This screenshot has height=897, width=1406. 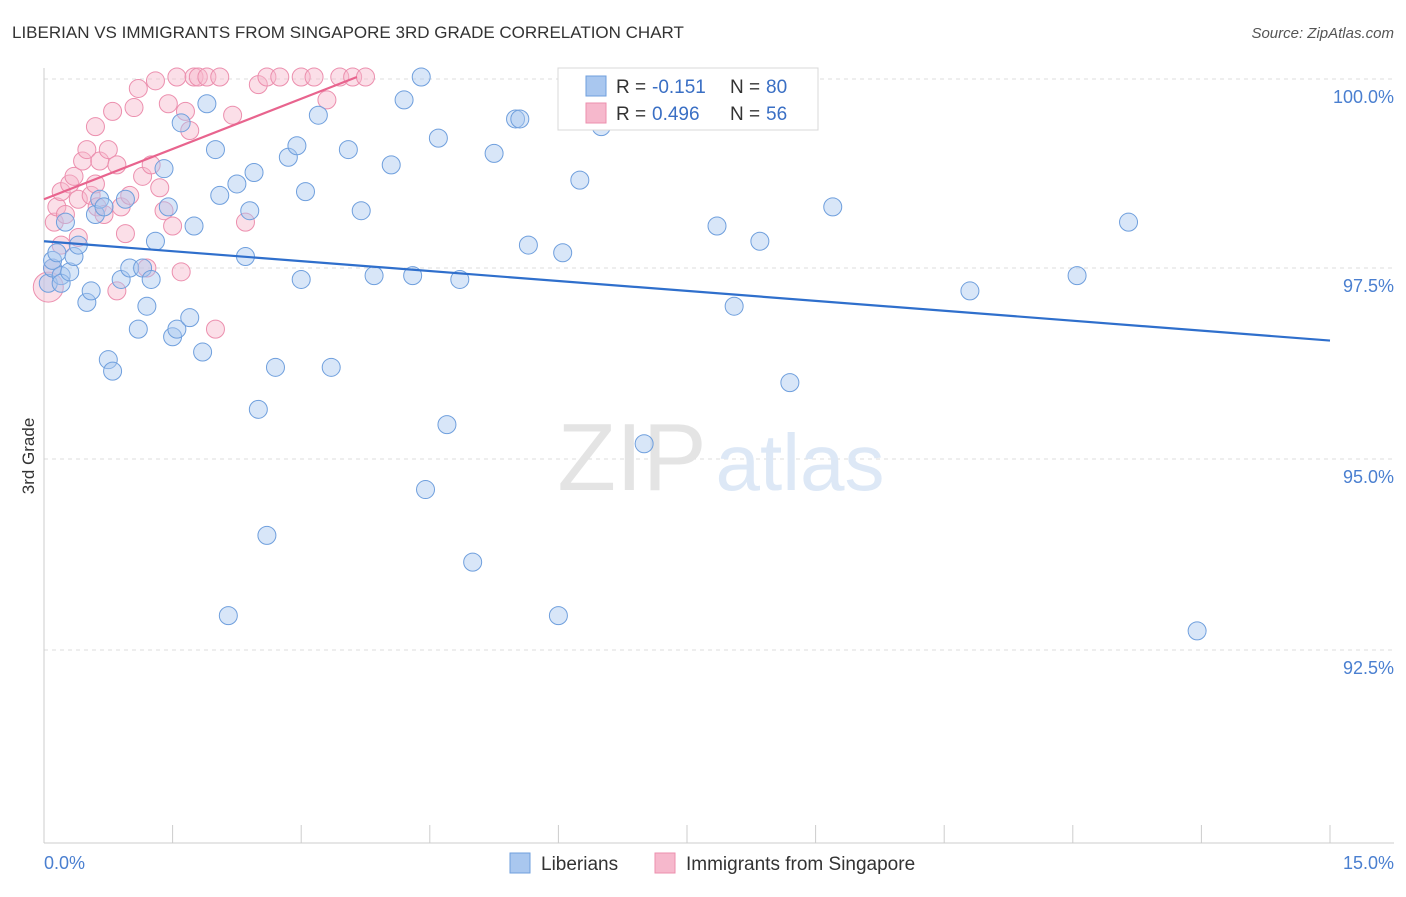 What do you see at coordinates (745, 114) in the screenshot?
I see `legend-n-label-singapore: N =` at bounding box center [745, 114].